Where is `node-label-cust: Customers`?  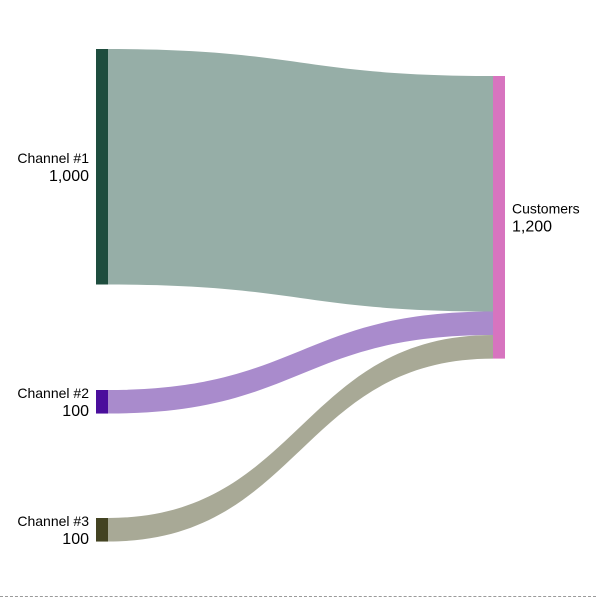 node-label-cust: Customers is located at coordinates (546, 208).